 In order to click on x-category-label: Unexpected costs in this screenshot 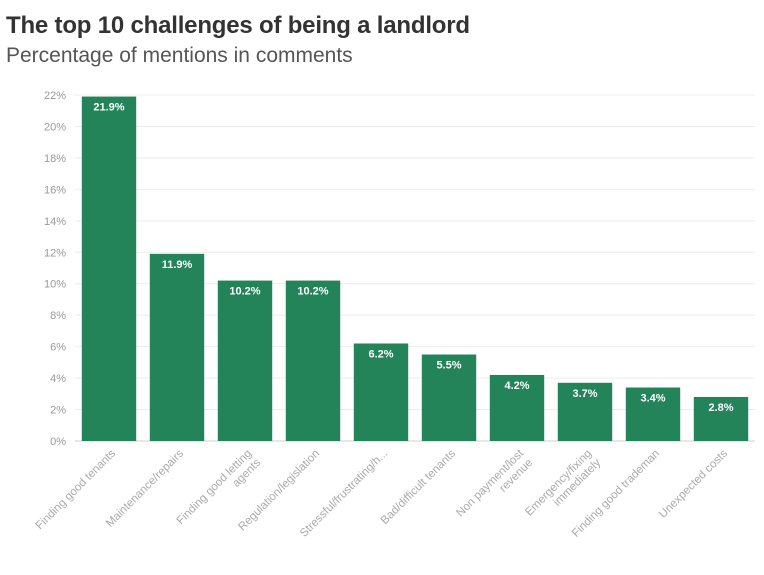, I will do `click(693, 483)`.